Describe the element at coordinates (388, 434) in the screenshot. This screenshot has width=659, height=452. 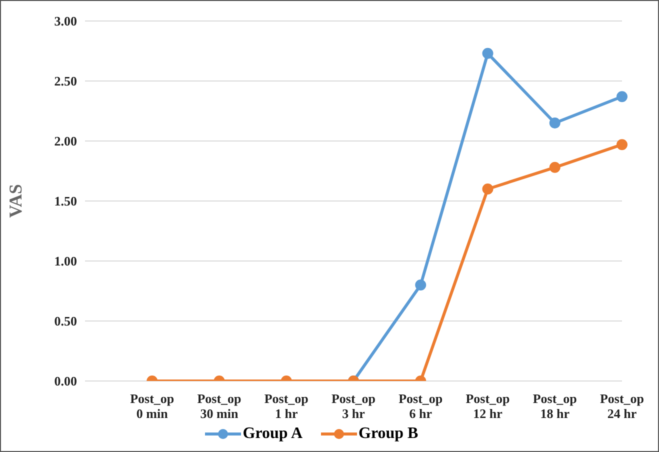
I see `legend-label: Group B` at that location.